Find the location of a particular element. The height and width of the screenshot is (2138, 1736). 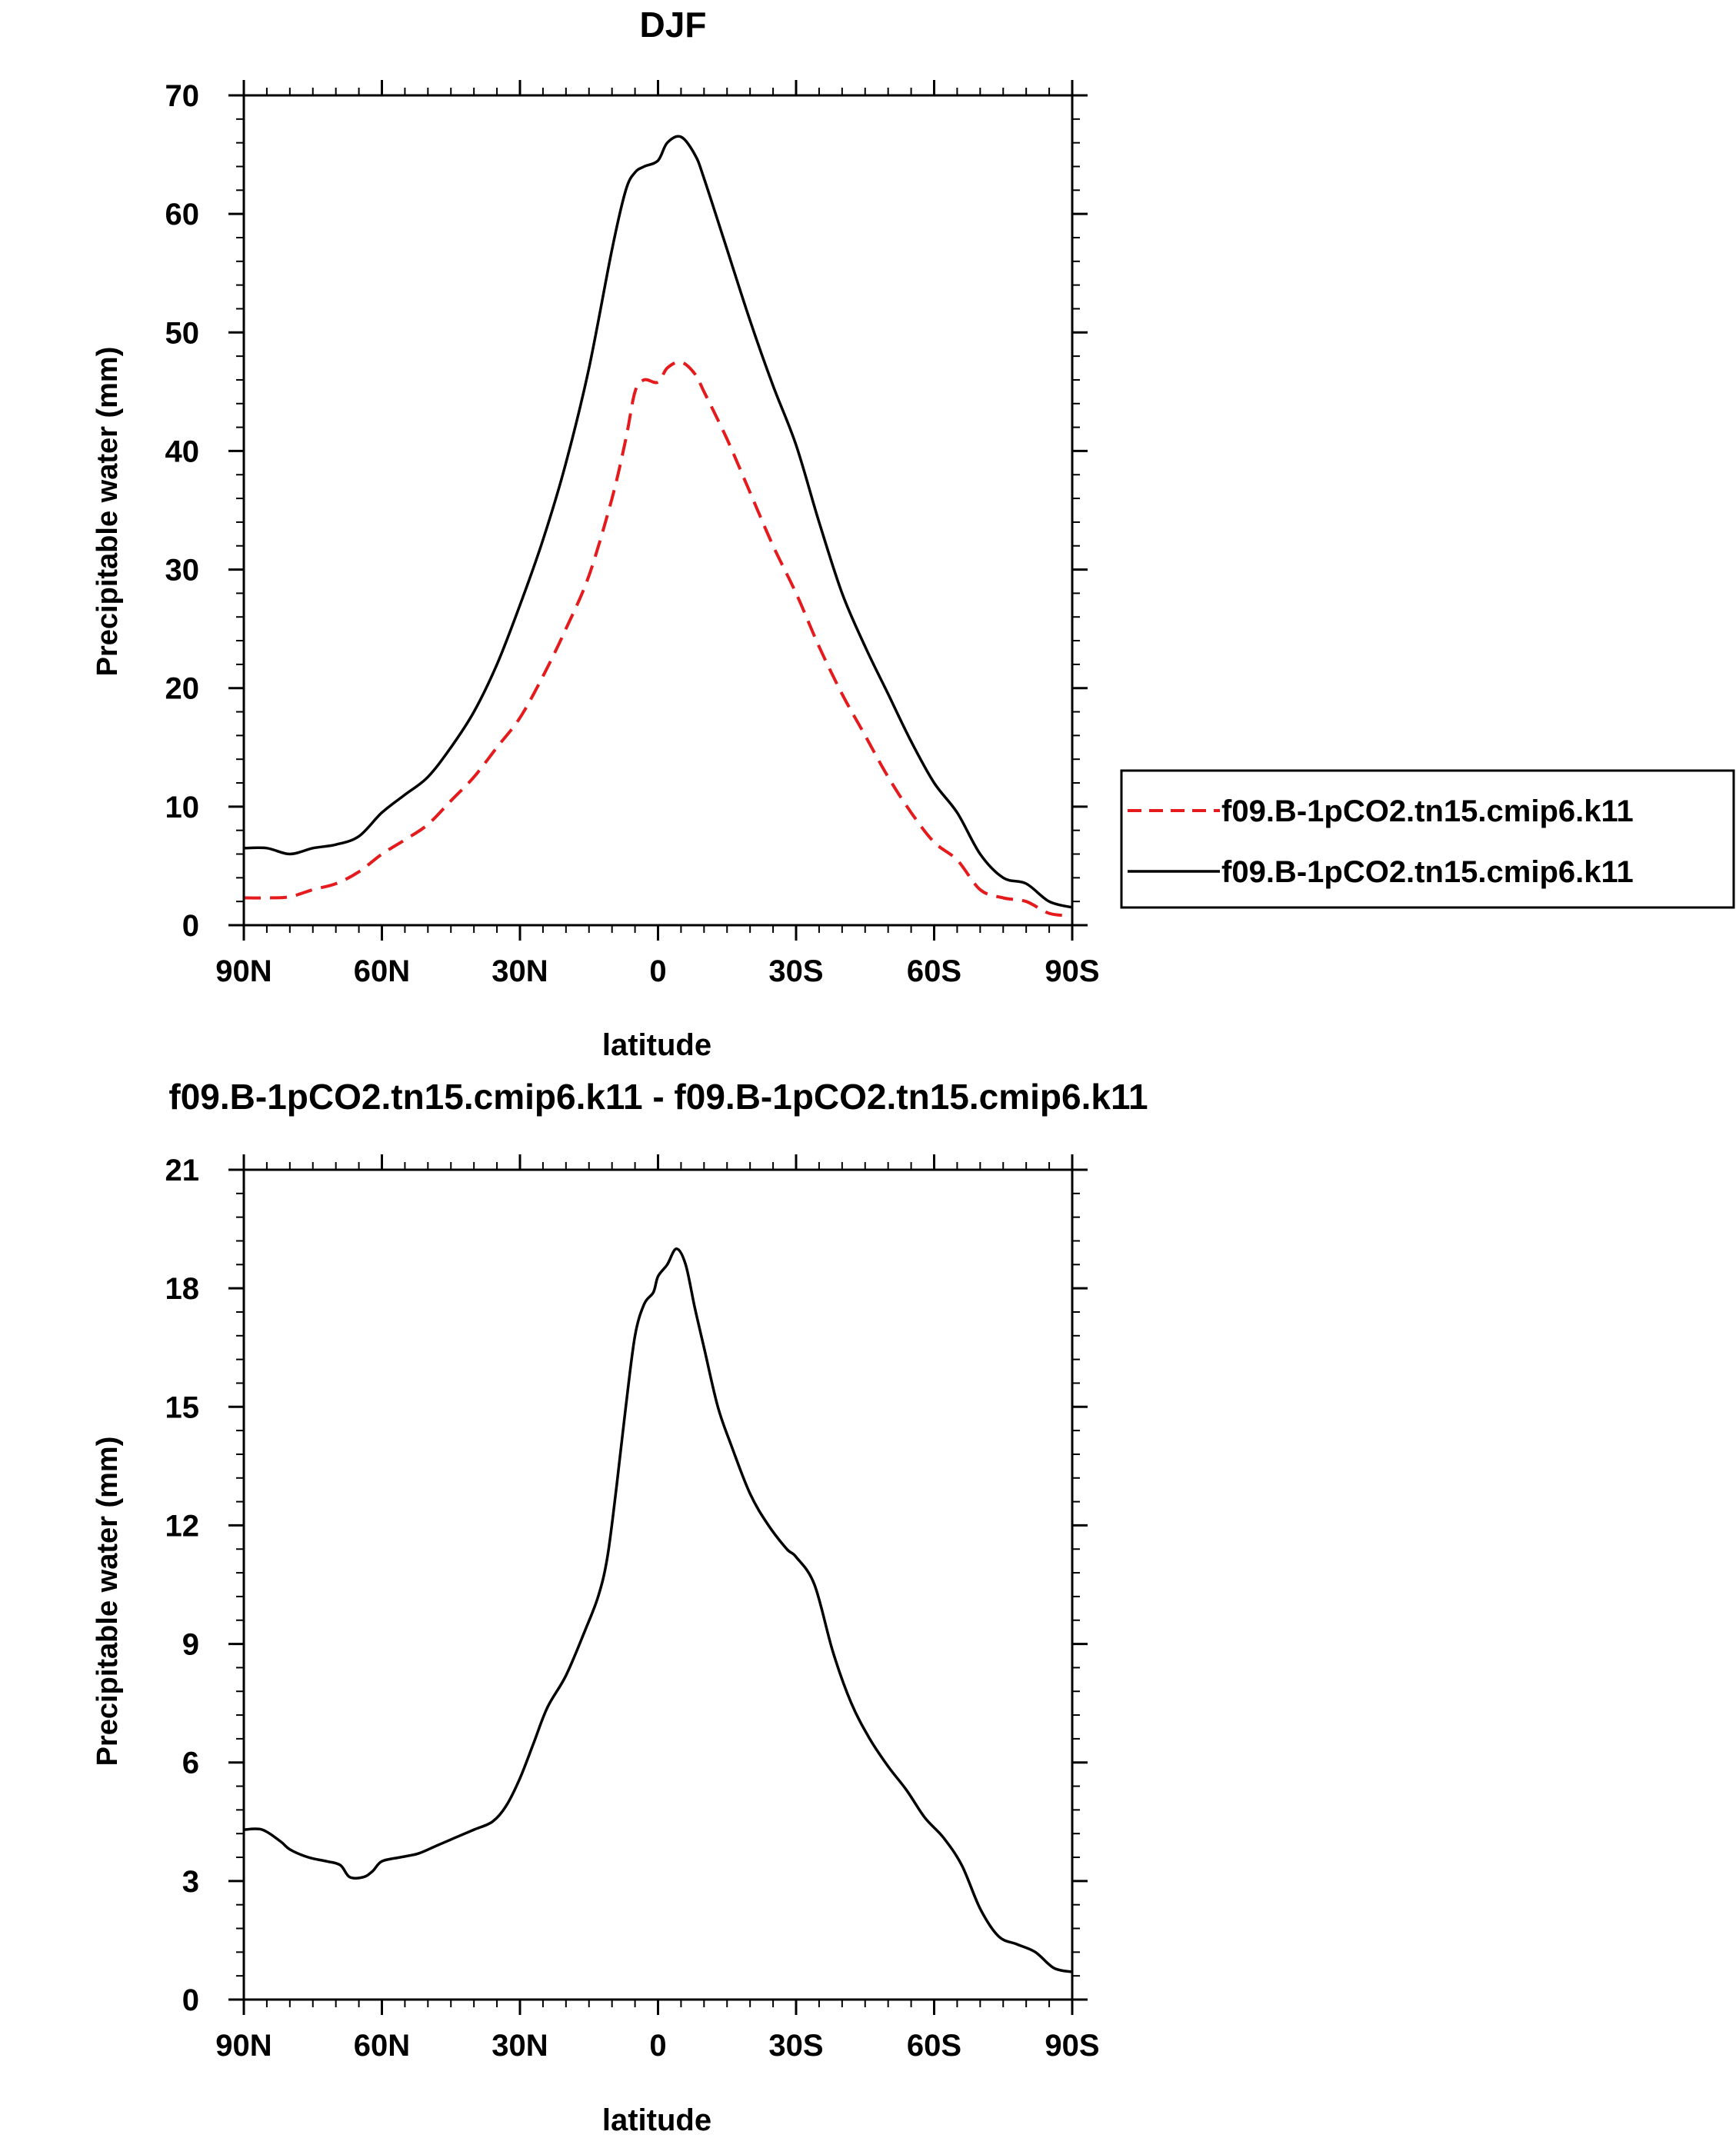

bottom-y-axis-label: Precipitable water (mm) is located at coordinates (108, 1602).